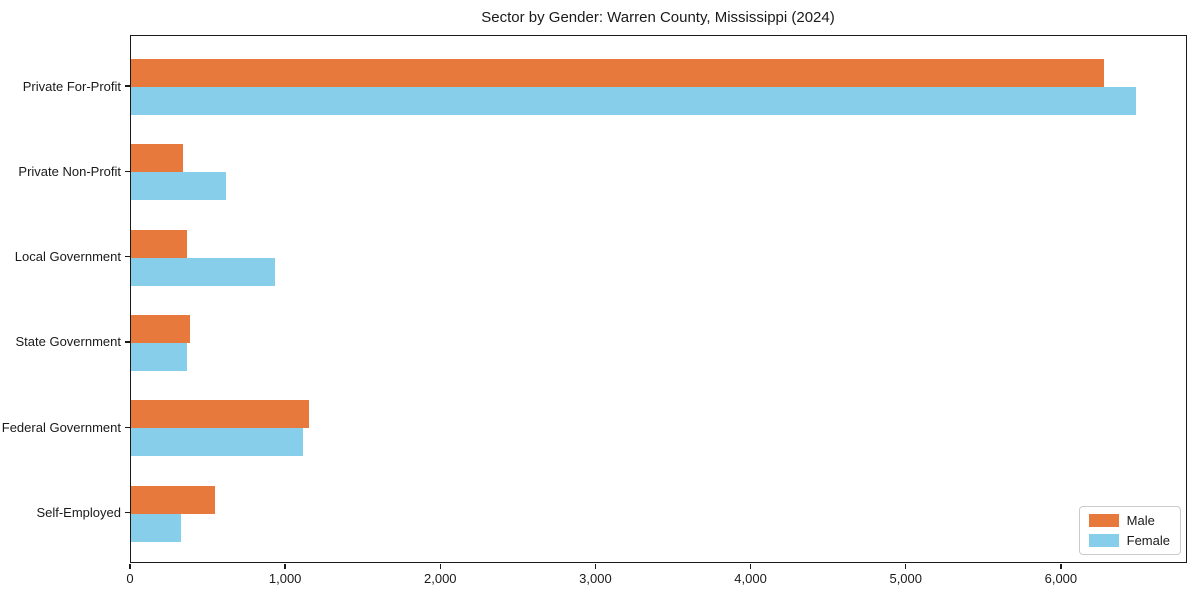 The height and width of the screenshot is (600, 1200). I want to click on x-tick-label: 6,000, so click(1061, 578).